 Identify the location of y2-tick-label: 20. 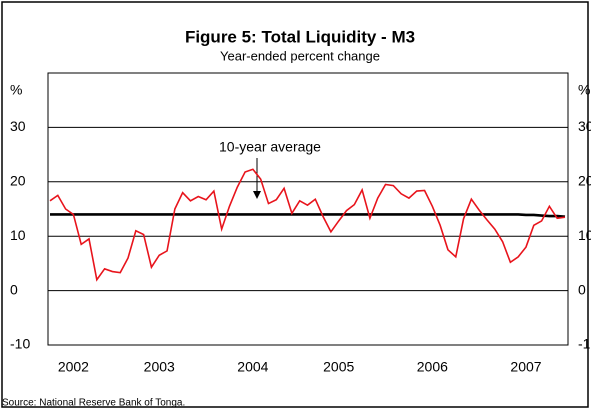
(584, 181).